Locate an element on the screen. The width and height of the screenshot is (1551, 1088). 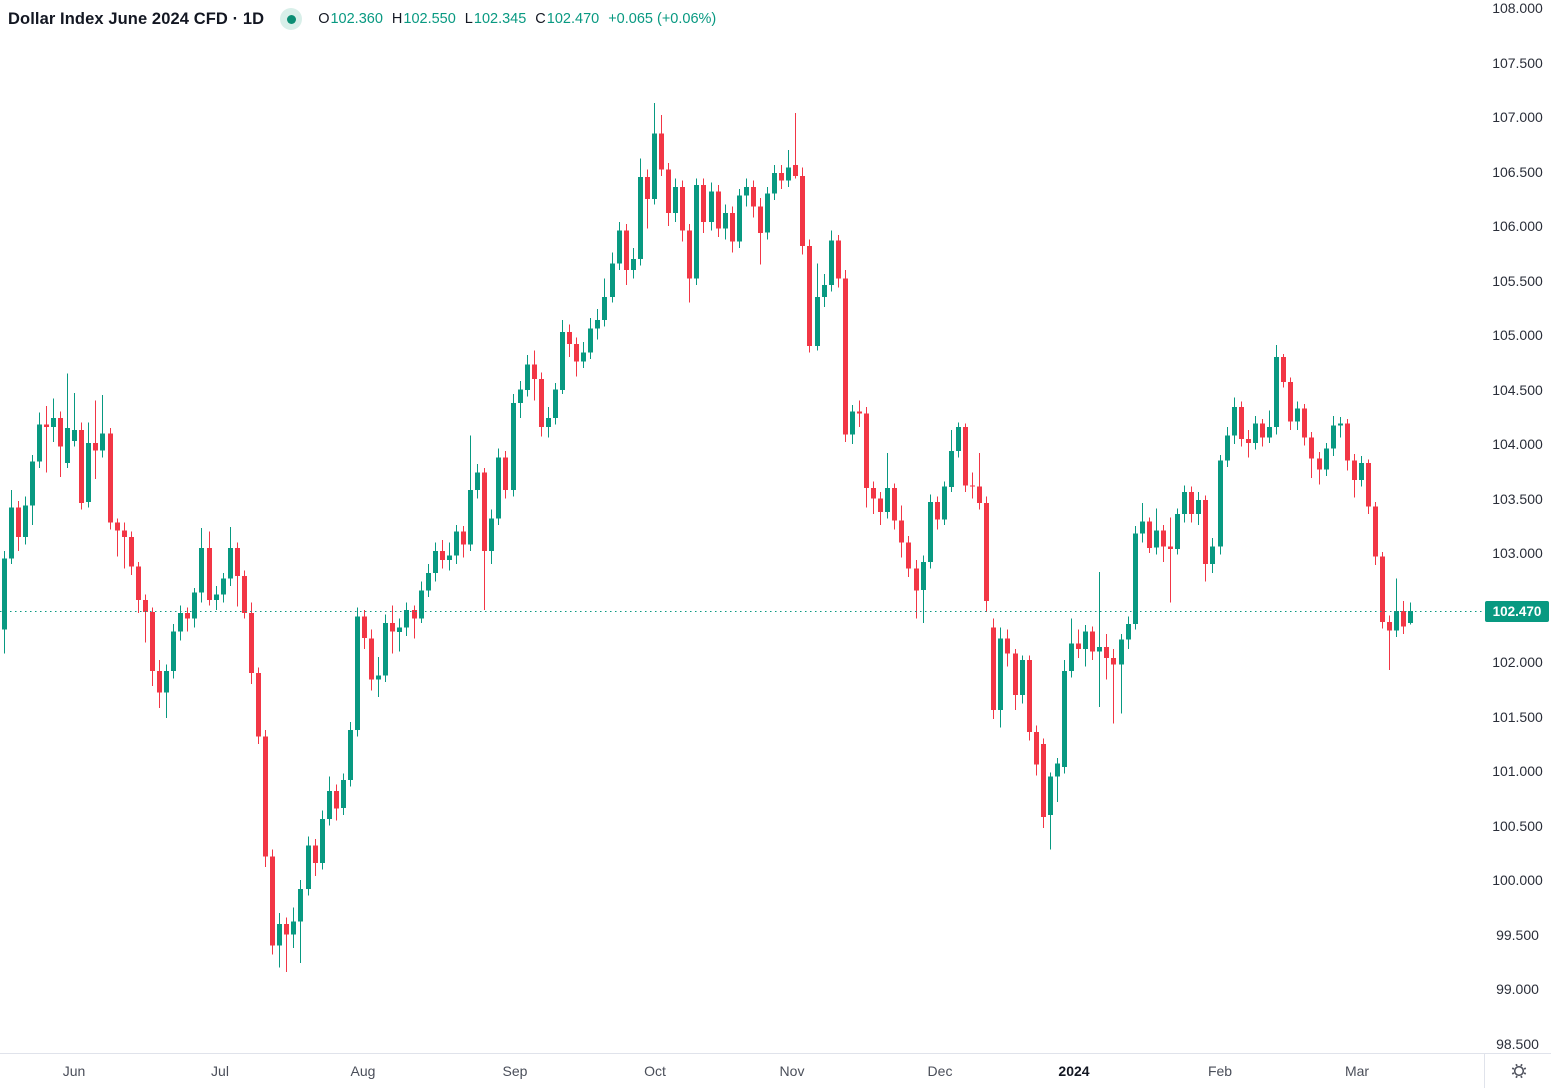
price-axis-label: 106.500 is located at coordinates (1517, 171).